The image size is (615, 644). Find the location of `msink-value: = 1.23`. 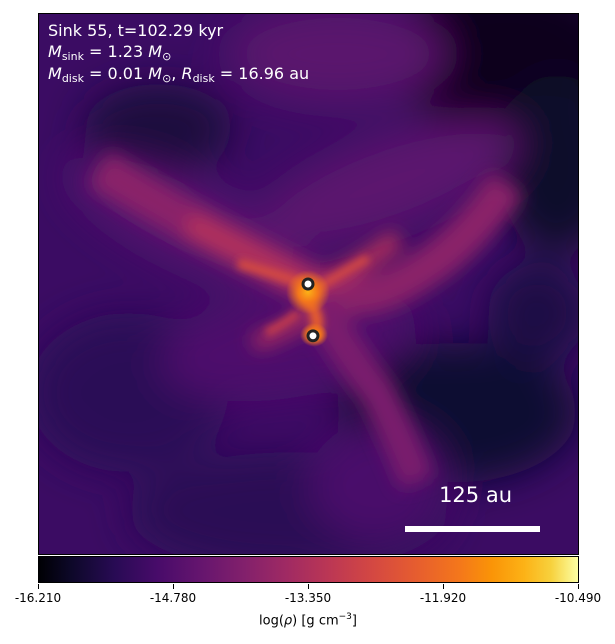

msink-value: = 1.23 is located at coordinates (116, 51).